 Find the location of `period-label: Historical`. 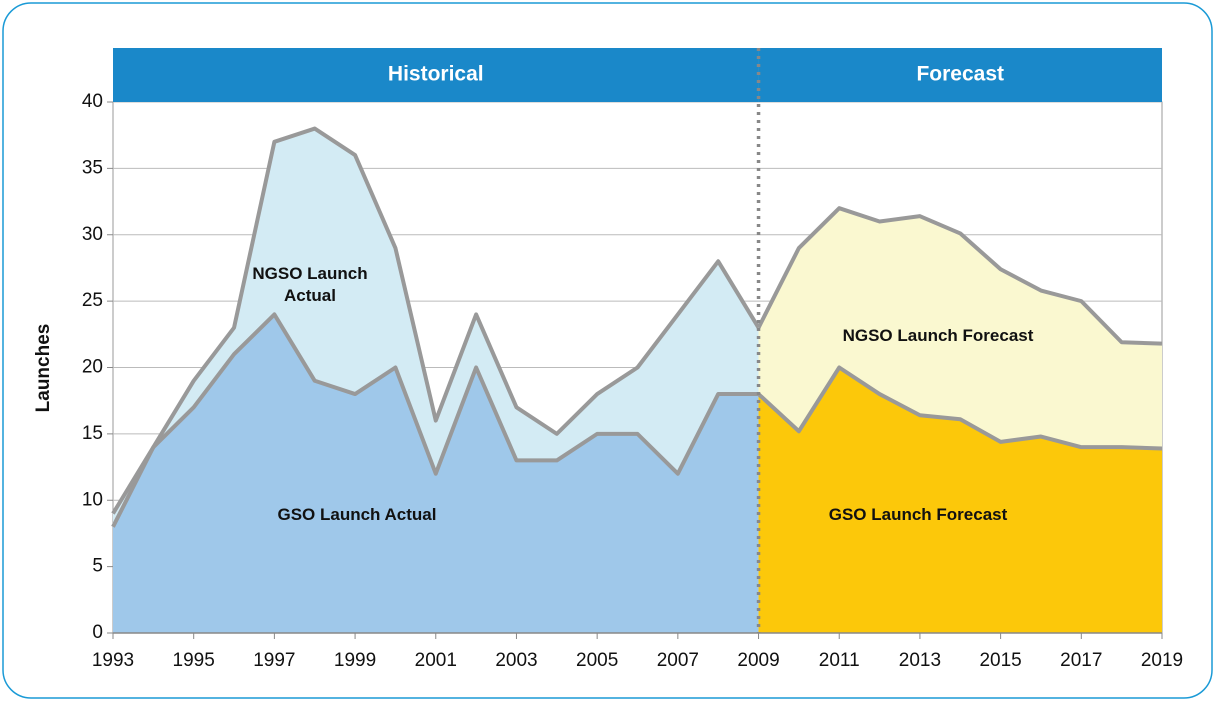

period-label: Historical is located at coordinates (436, 74).